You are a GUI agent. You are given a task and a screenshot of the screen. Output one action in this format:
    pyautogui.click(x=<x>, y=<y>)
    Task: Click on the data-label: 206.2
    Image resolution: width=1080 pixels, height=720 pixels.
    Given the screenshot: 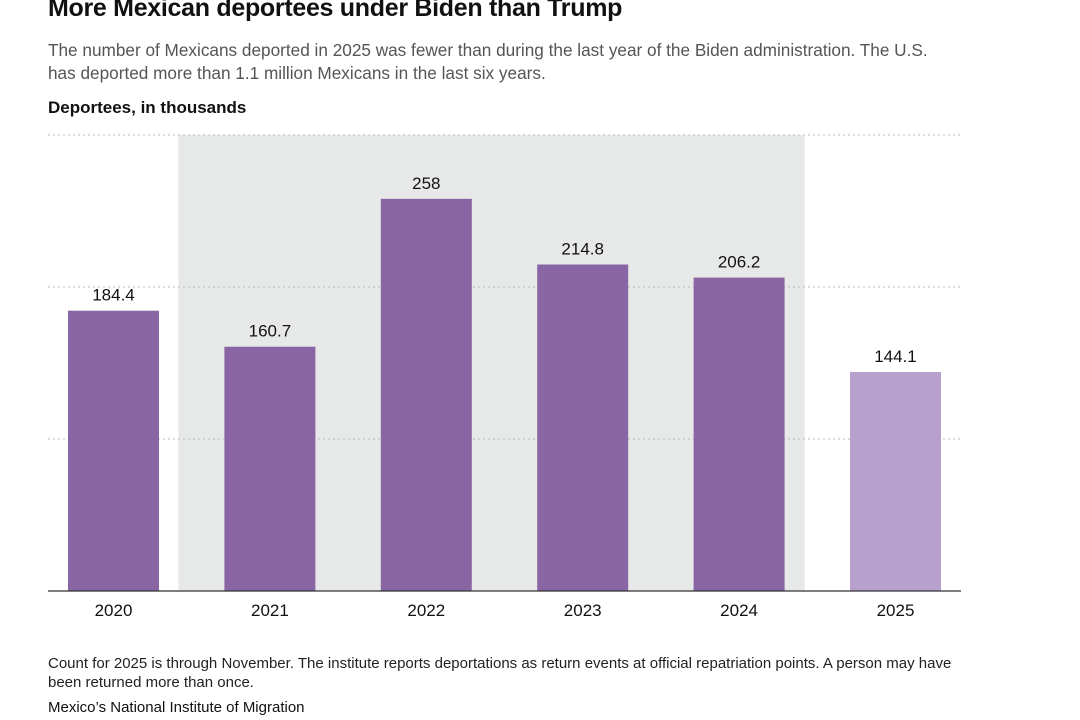 What is the action you would take?
    pyautogui.click(x=739, y=262)
    